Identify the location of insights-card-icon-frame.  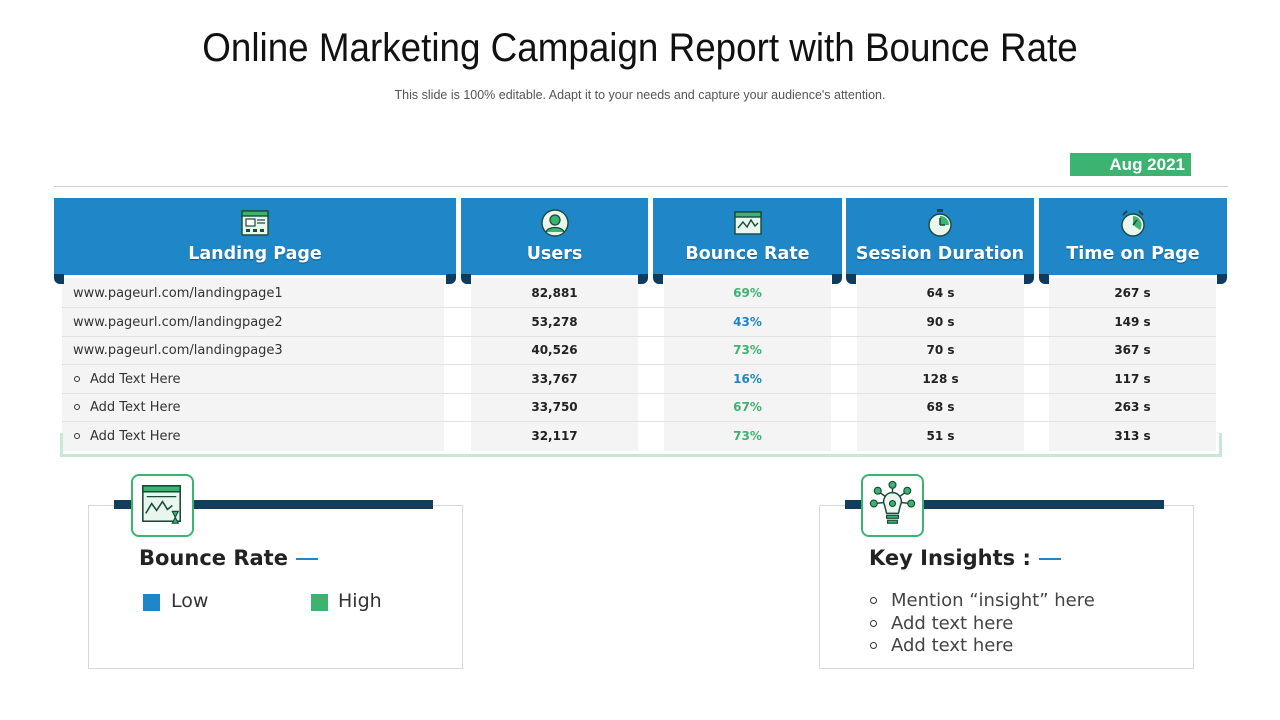
(892, 505).